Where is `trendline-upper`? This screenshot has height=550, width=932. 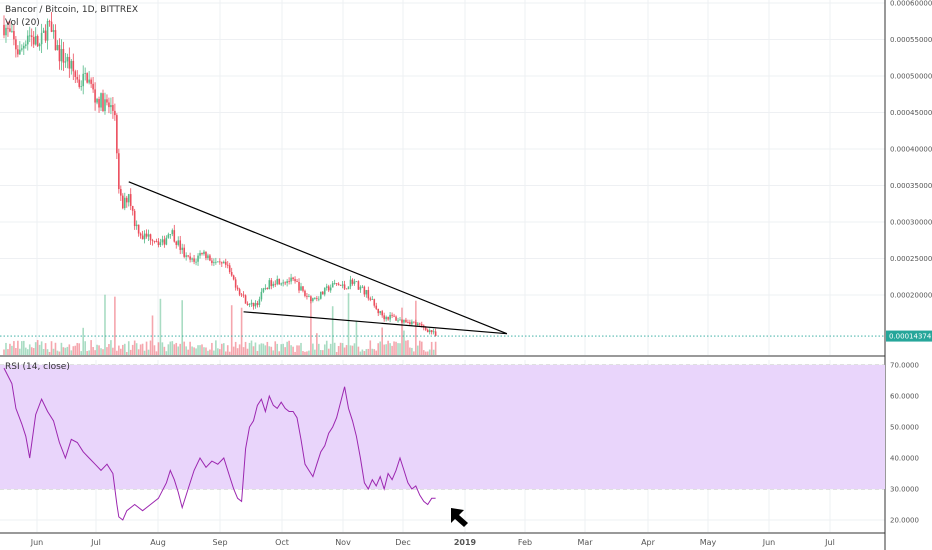
trendline-upper is located at coordinates (318, 258).